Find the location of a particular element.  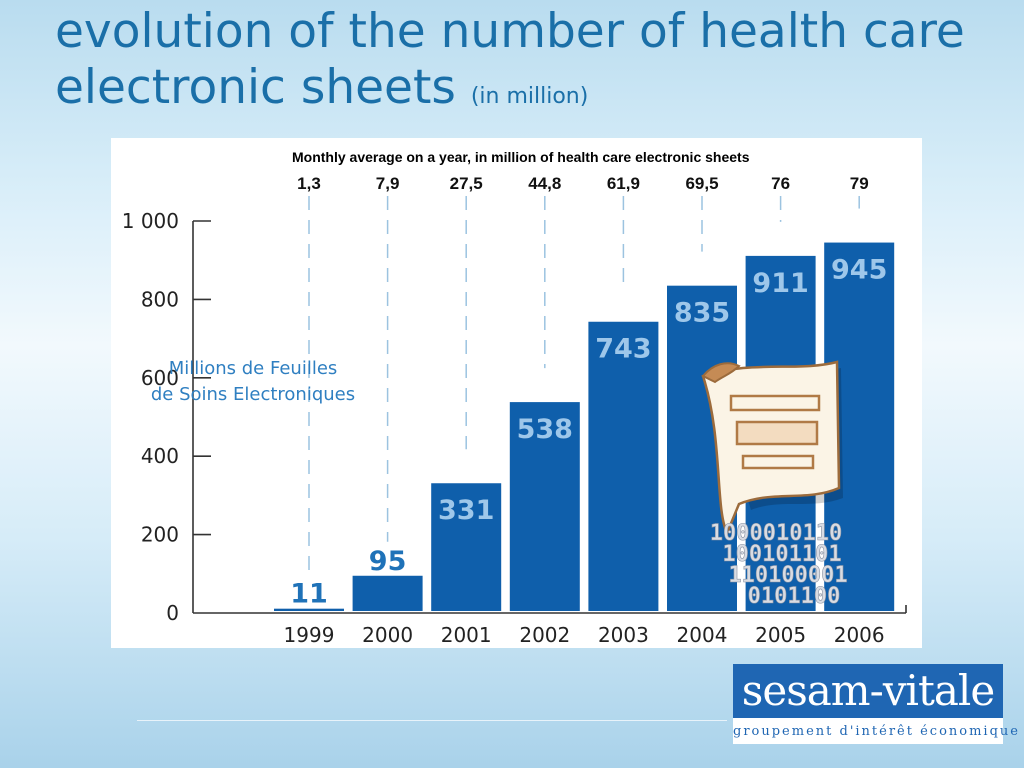

bar-2001 is located at coordinates (466, 547).